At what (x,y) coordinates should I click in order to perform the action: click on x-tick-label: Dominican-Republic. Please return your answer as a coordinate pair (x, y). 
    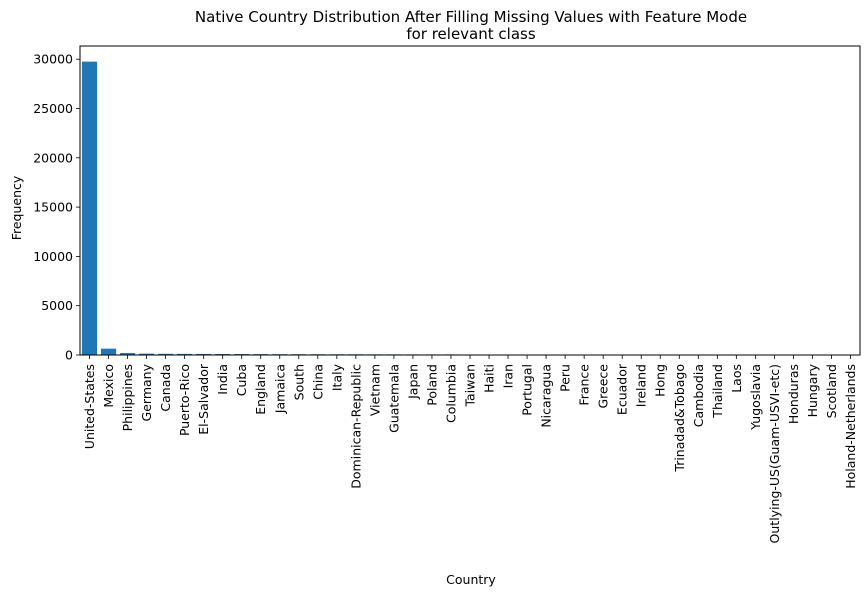
    Looking at the image, I should click on (355, 426).